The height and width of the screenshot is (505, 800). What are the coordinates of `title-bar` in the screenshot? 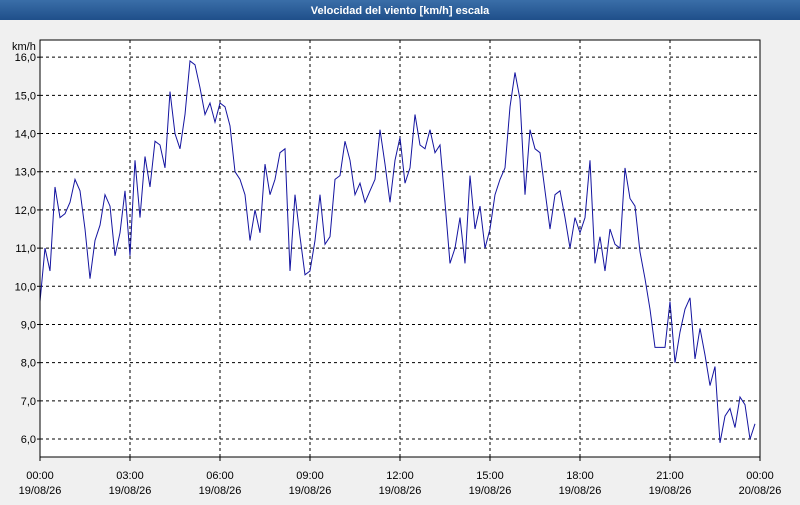 It's located at (400, 10).